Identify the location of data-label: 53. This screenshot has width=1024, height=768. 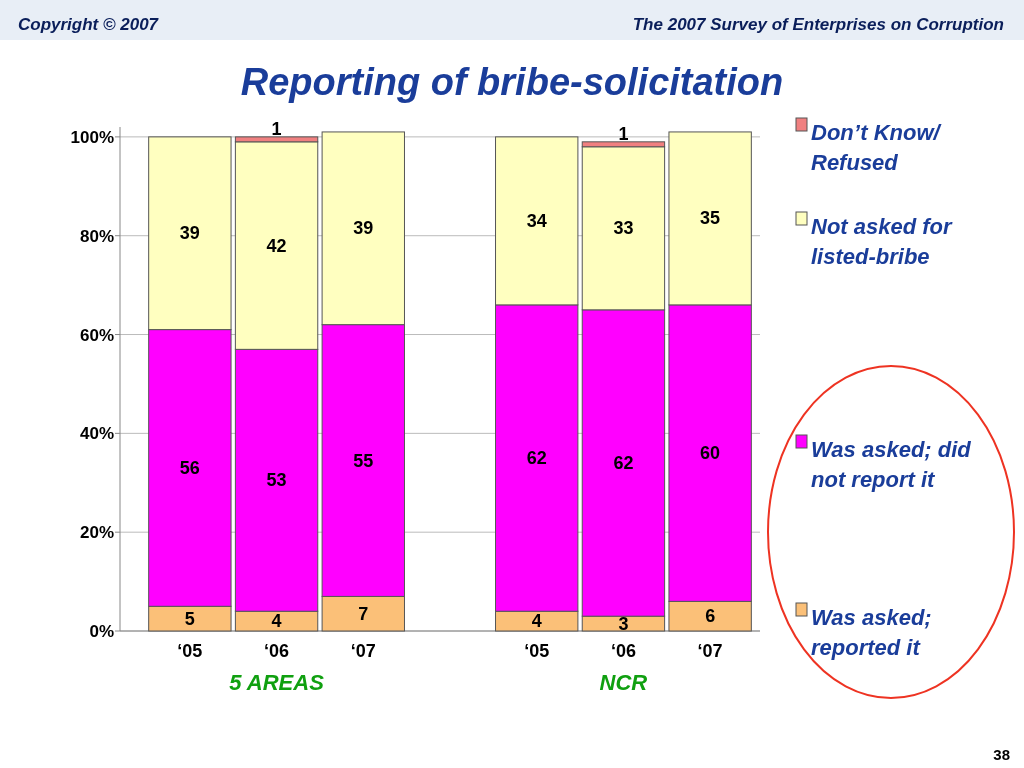
(276, 480).